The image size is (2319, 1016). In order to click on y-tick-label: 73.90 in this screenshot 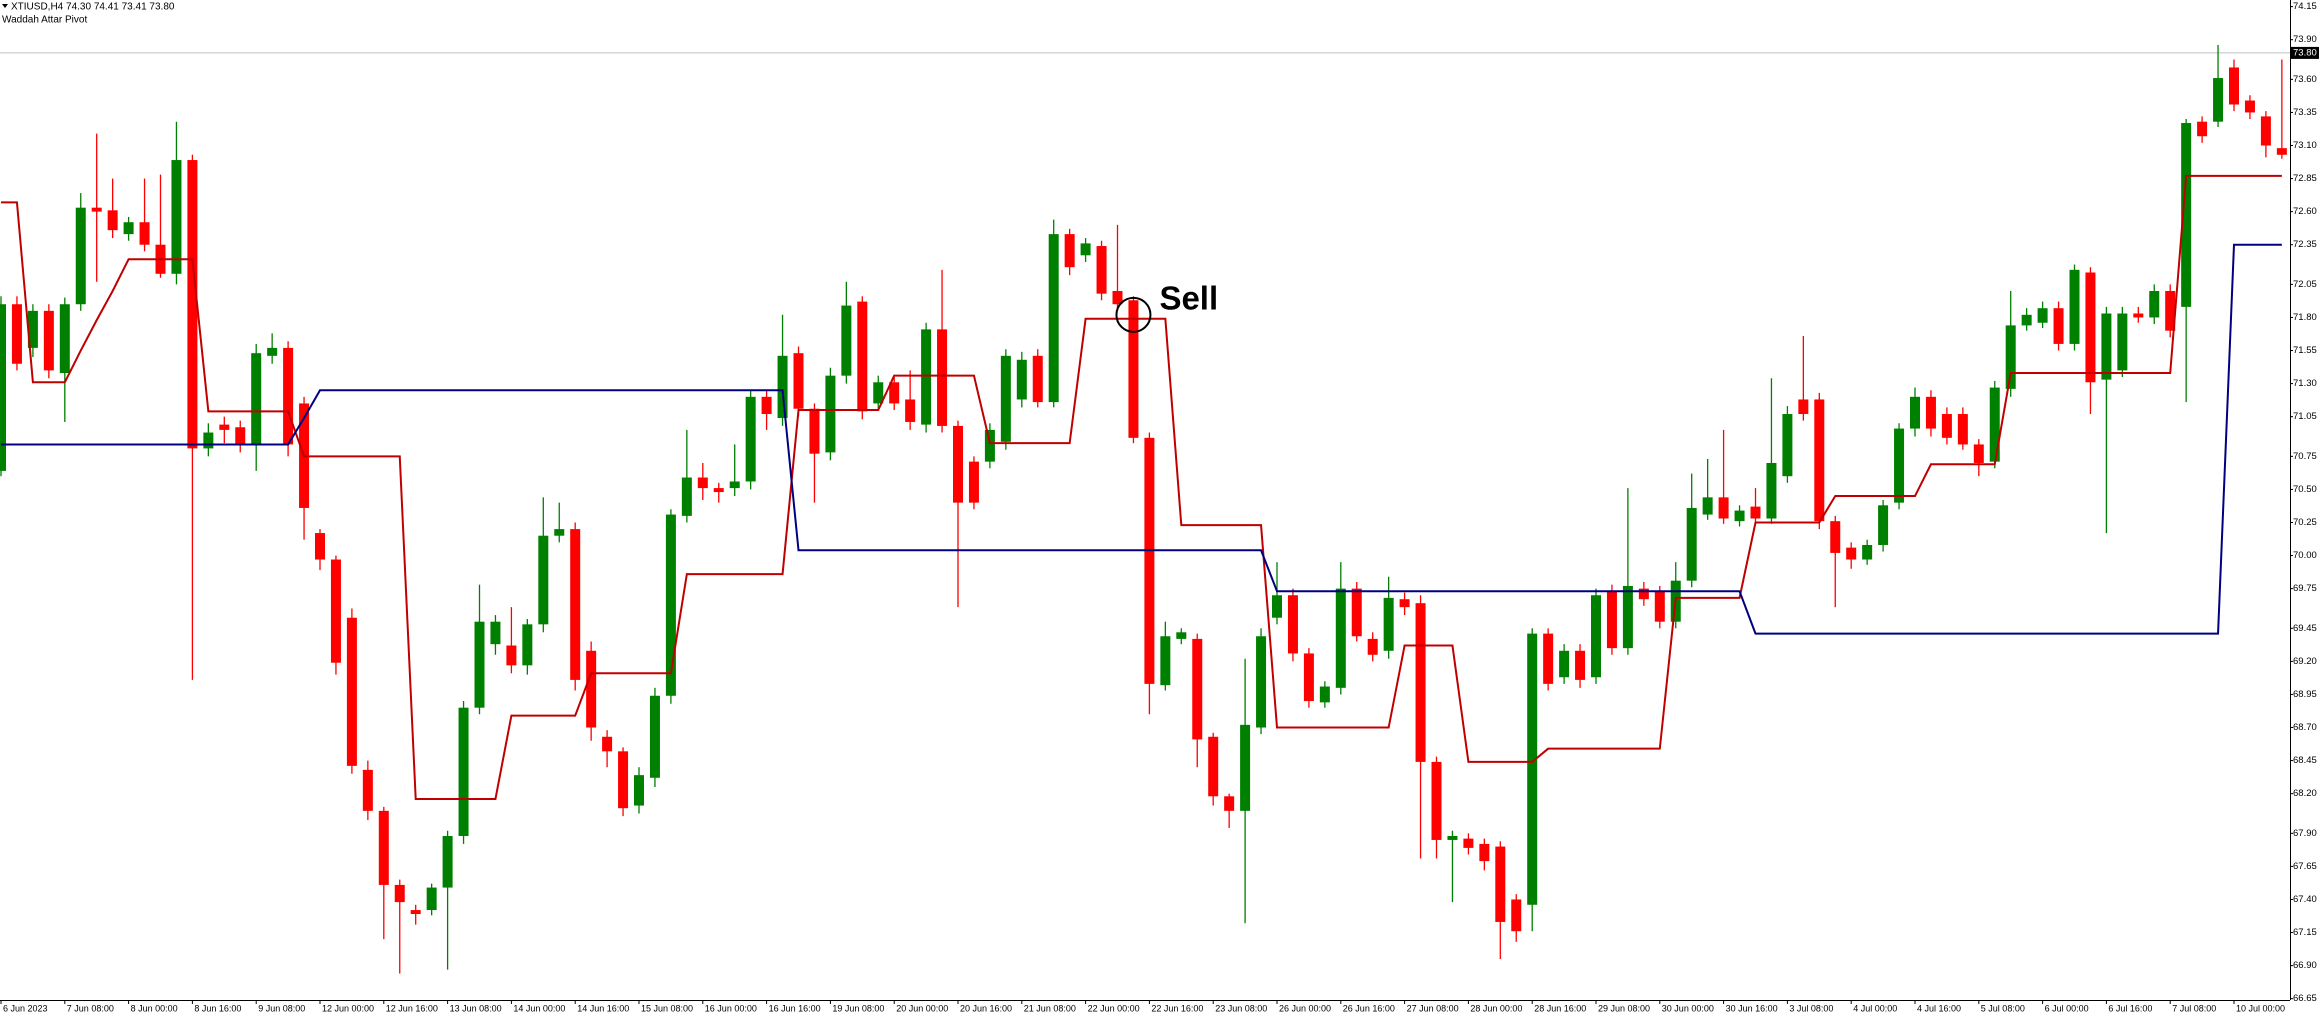, I will do `click(2305, 39)`.